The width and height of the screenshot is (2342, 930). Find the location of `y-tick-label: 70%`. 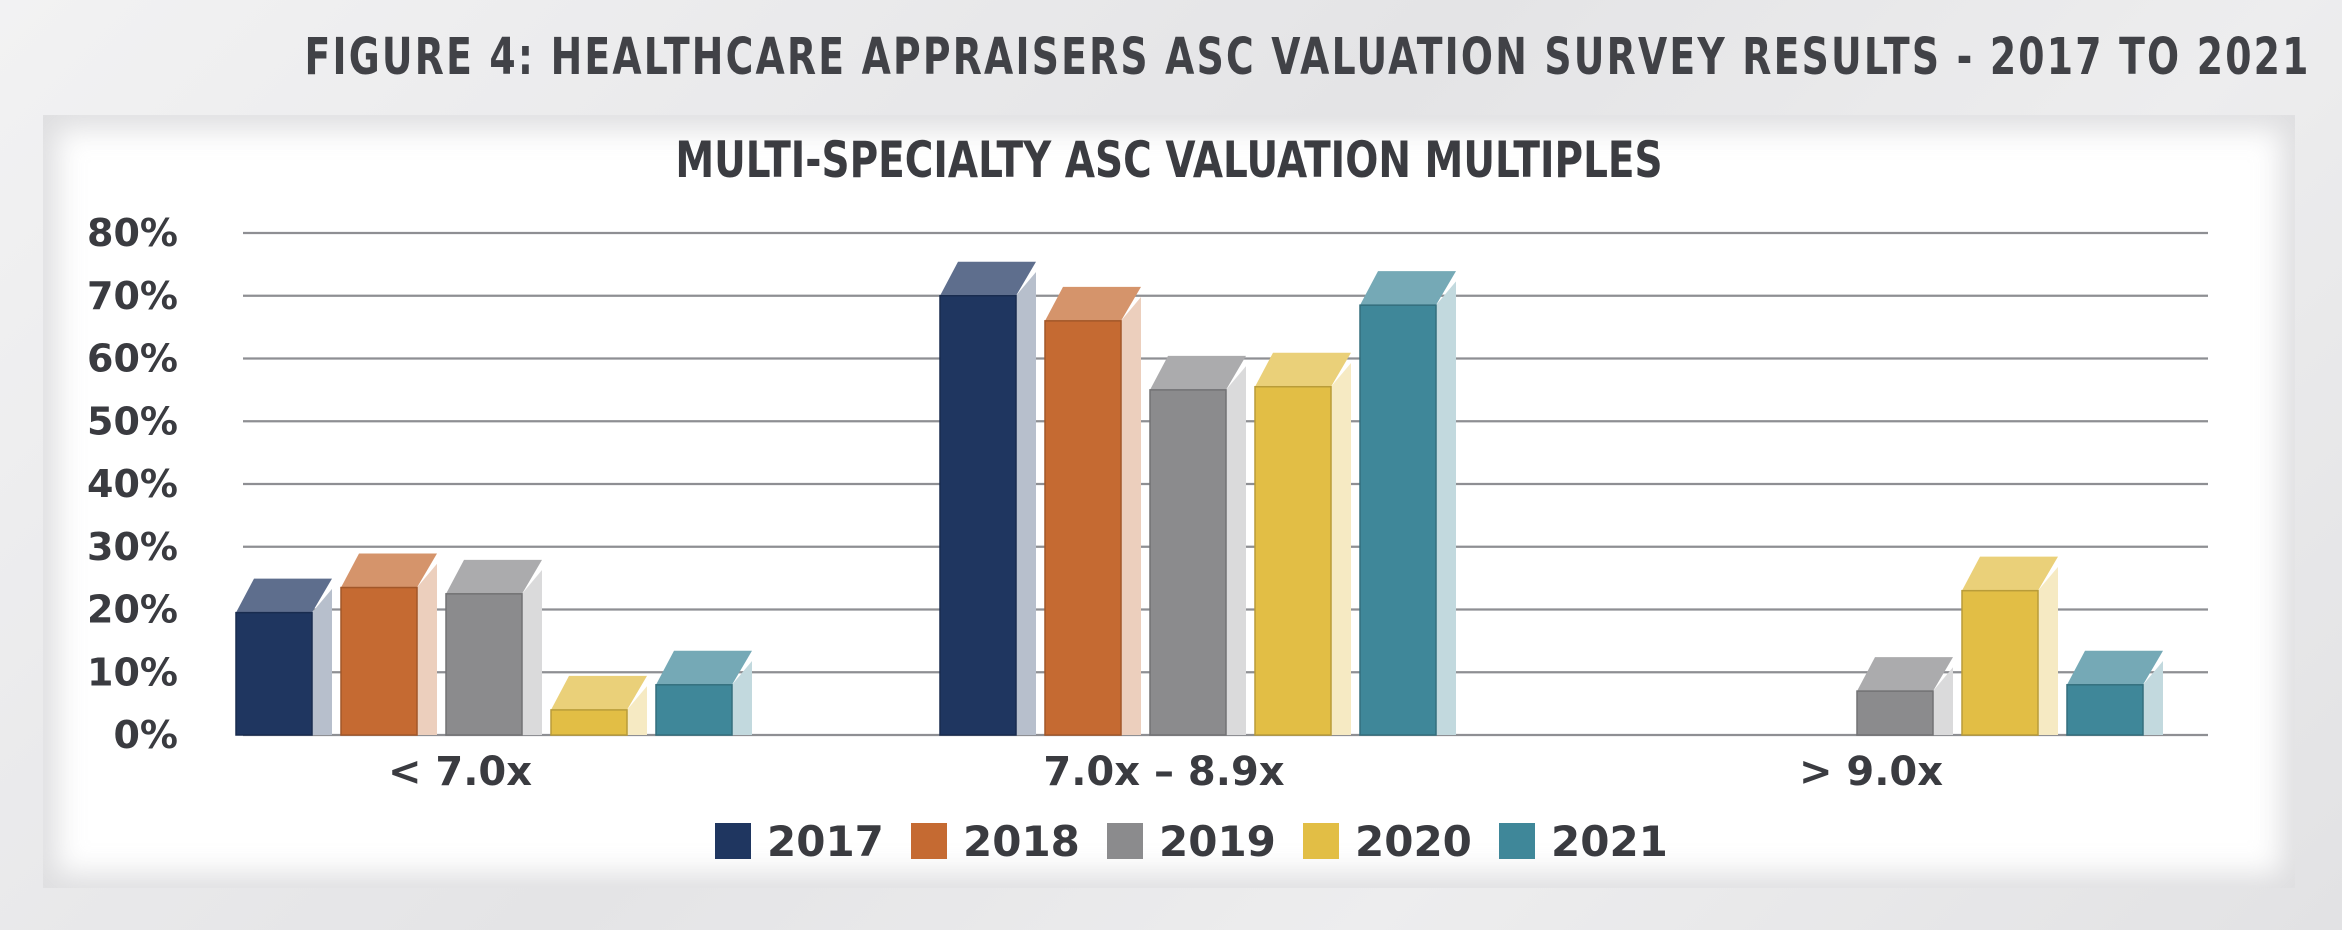

y-tick-label: 70% is located at coordinates (132, 296).